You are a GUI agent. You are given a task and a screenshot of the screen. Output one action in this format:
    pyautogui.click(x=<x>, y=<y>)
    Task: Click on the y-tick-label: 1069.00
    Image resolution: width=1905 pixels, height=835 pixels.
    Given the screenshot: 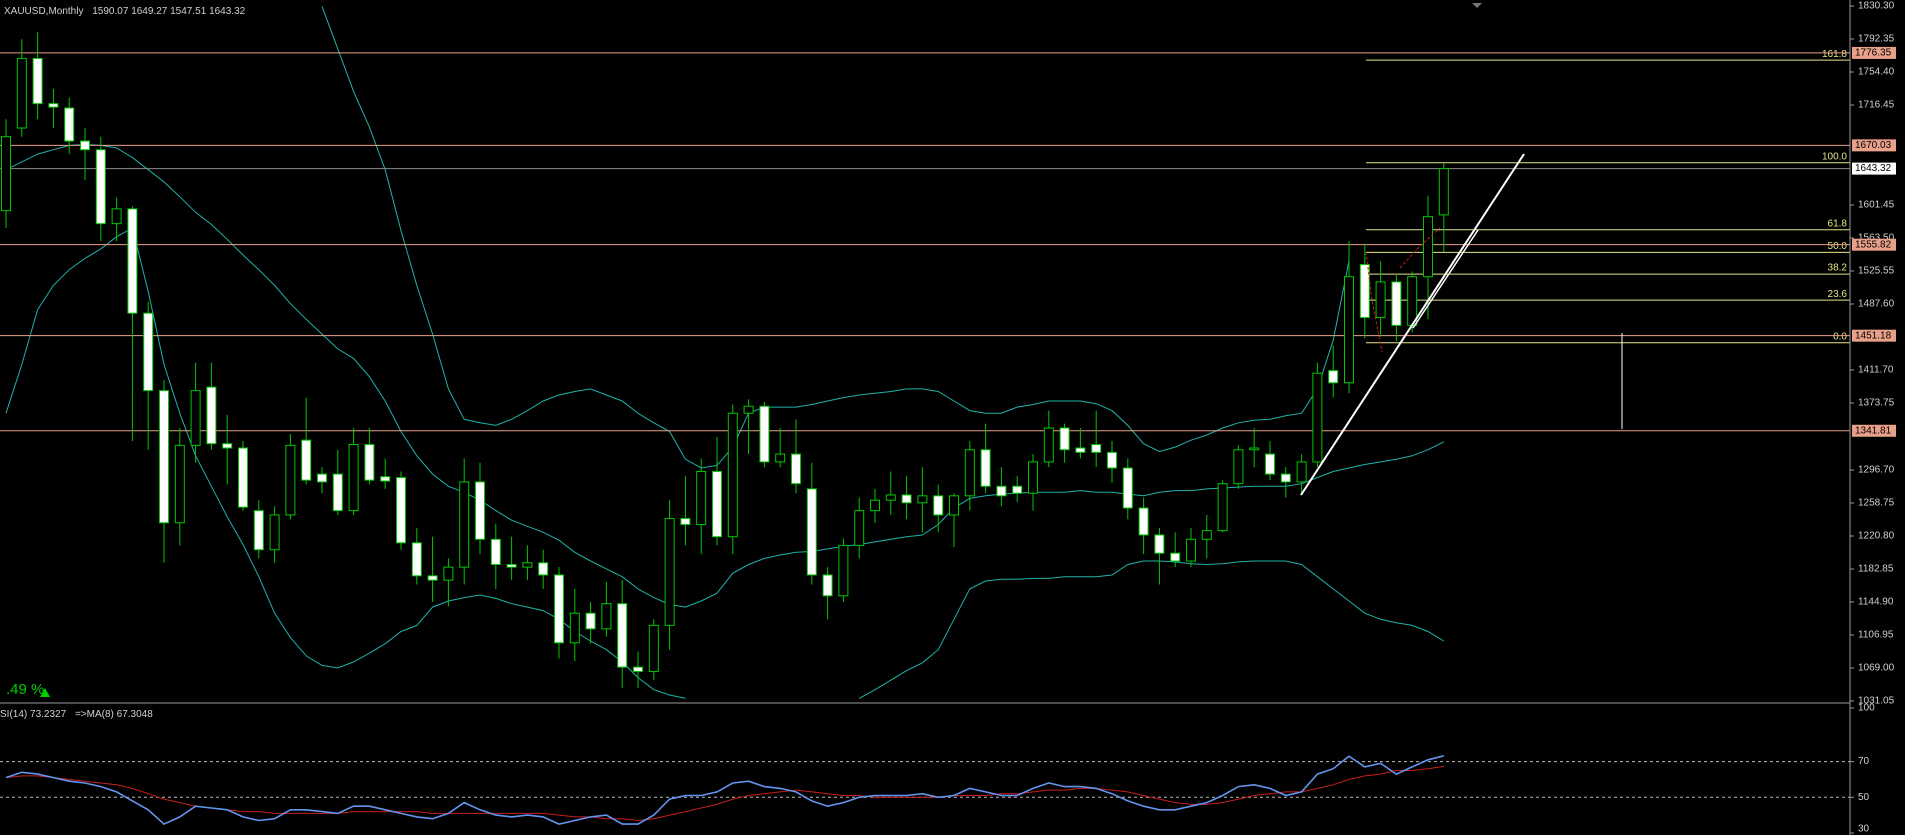 What is the action you would take?
    pyautogui.click(x=1876, y=668)
    